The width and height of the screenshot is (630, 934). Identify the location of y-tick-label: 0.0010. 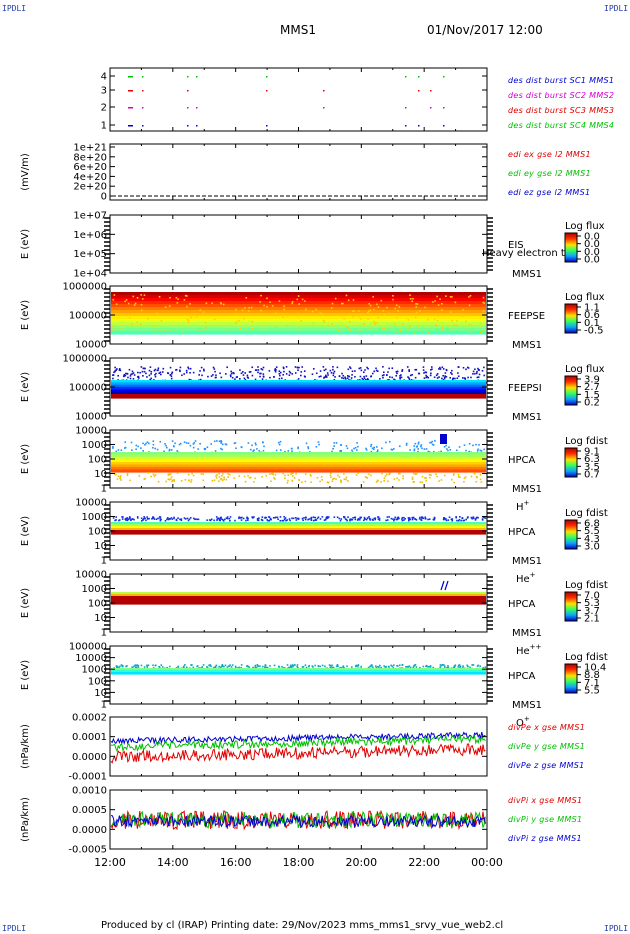
(89, 791).